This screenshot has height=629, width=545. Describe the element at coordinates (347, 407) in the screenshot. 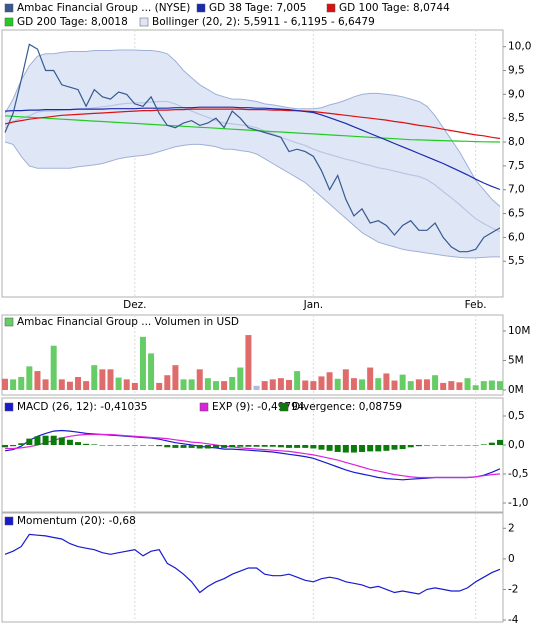

I see `legend-label: Divergence: 0,08759` at that location.